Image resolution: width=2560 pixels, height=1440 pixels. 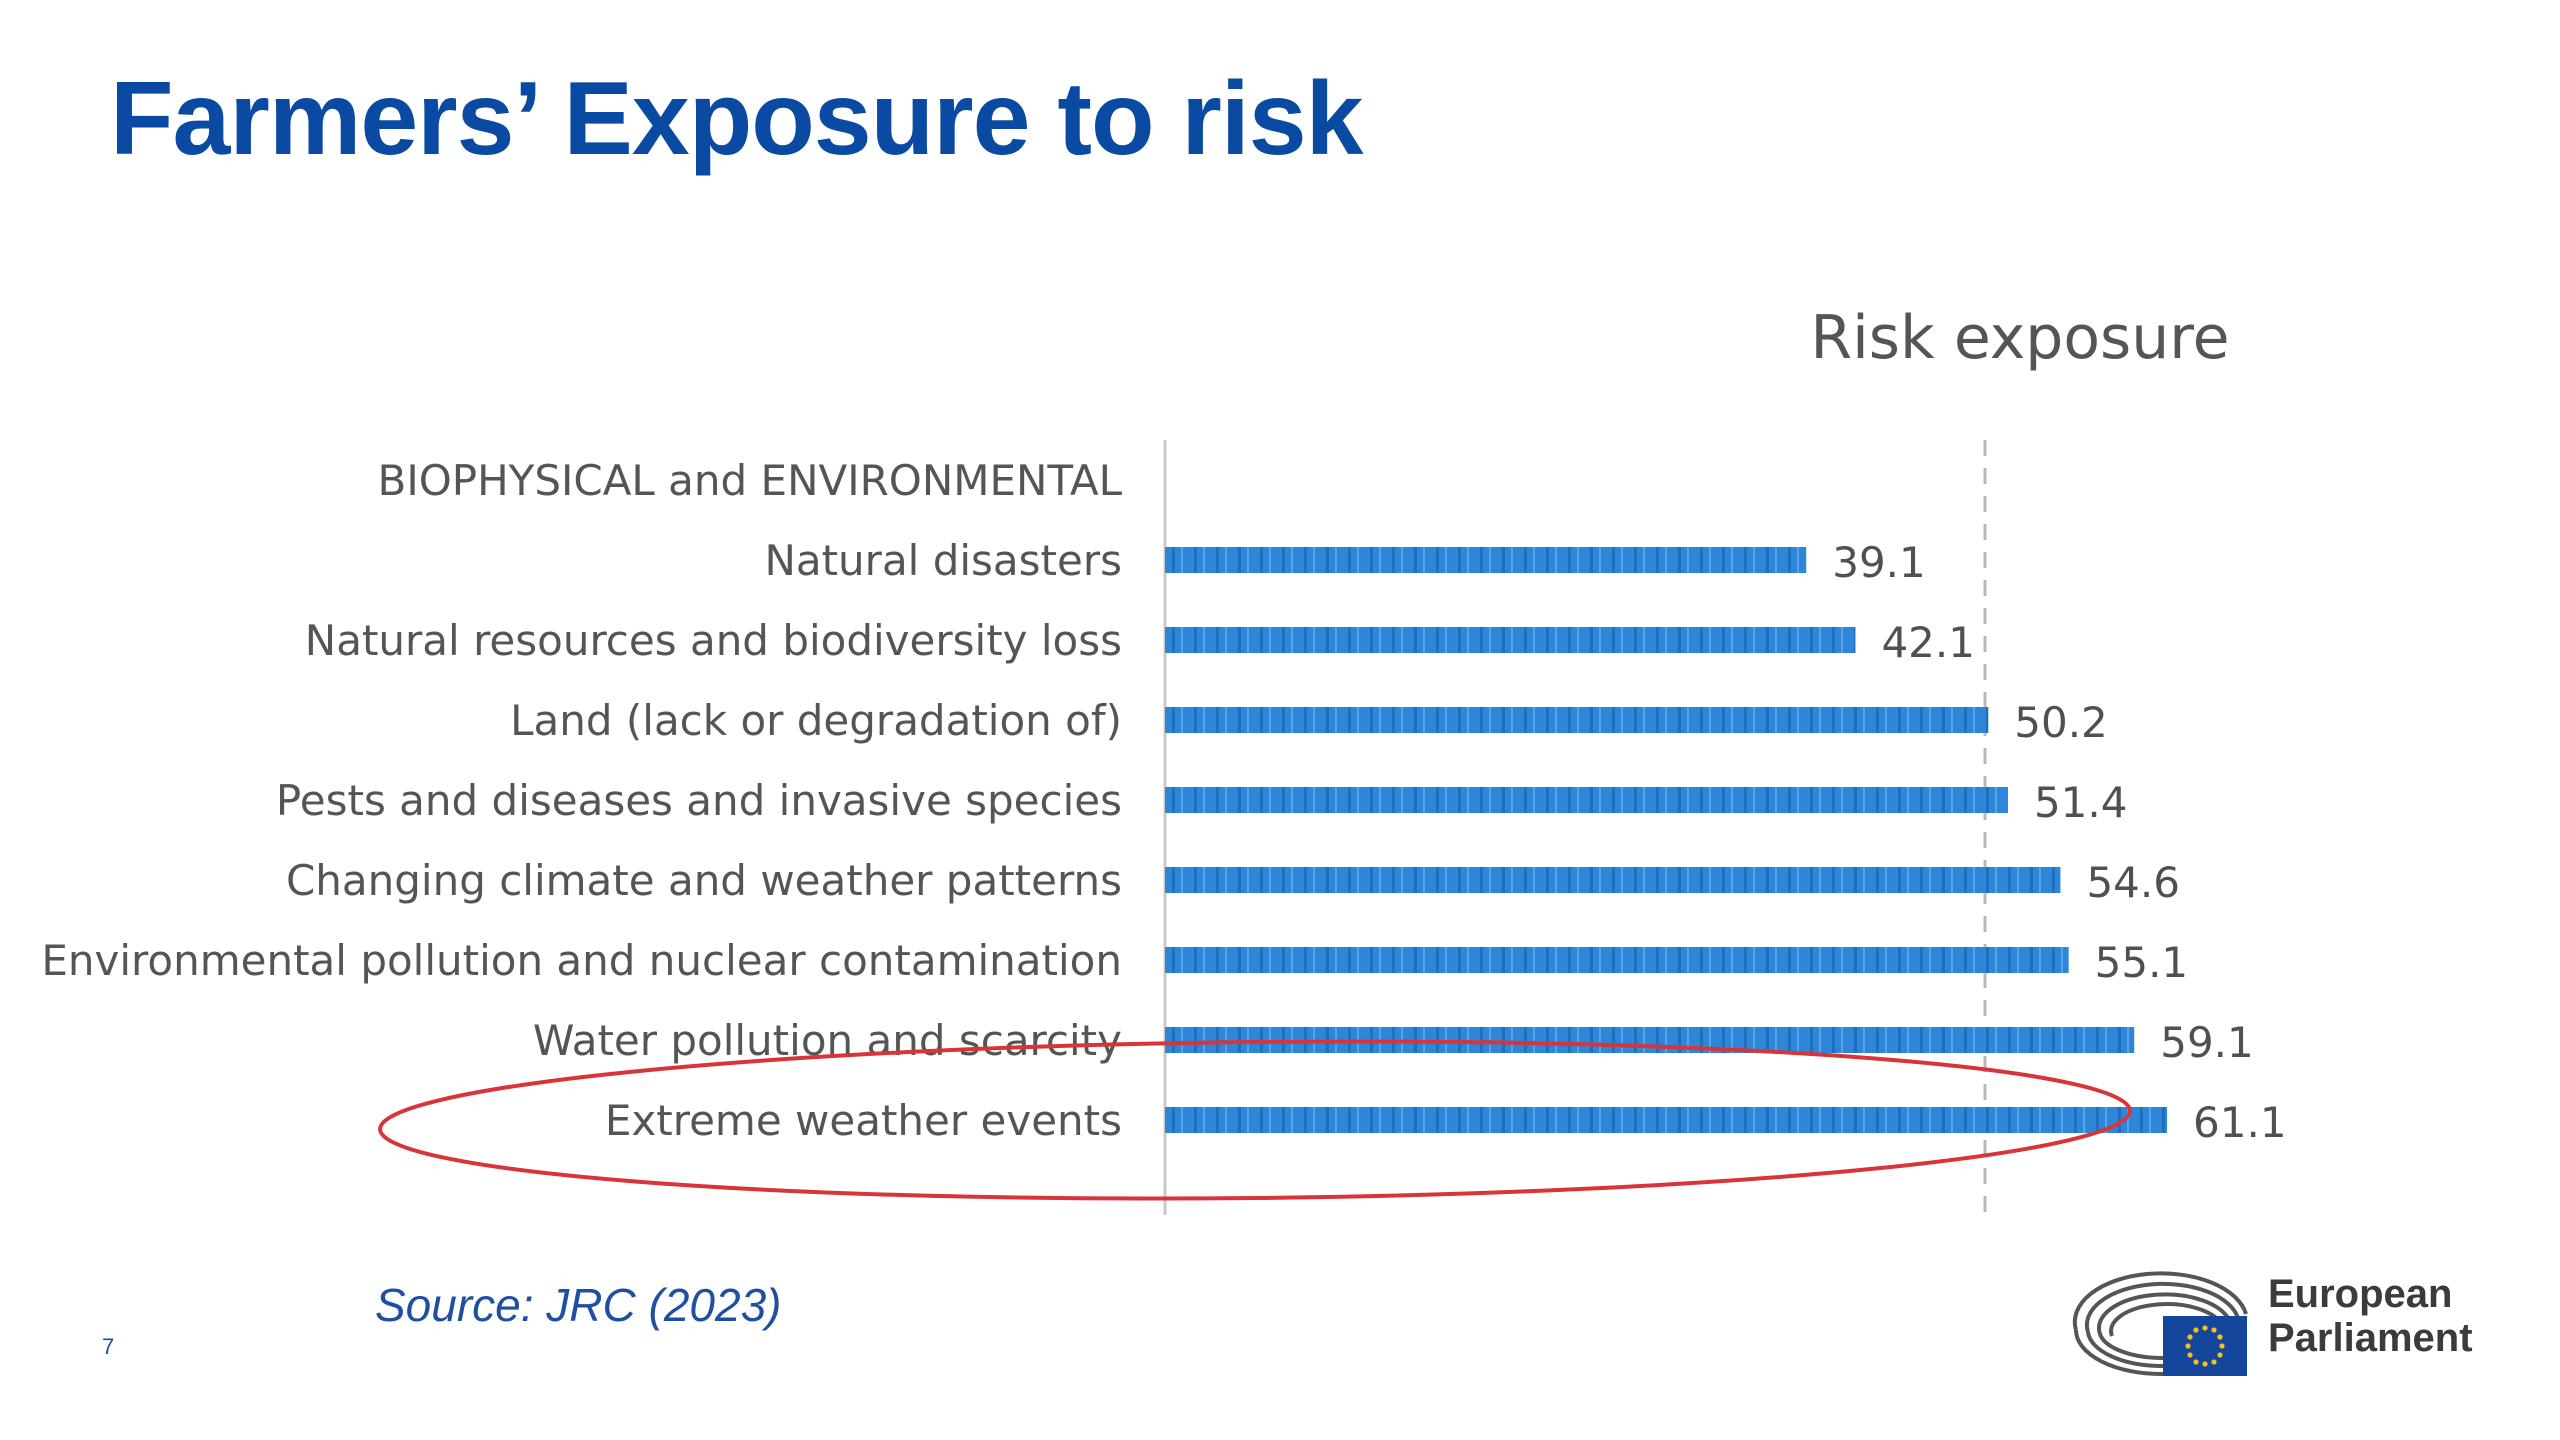 What do you see at coordinates (578, 1305) in the screenshot?
I see `source-note: Source: JRC (2023)` at bounding box center [578, 1305].